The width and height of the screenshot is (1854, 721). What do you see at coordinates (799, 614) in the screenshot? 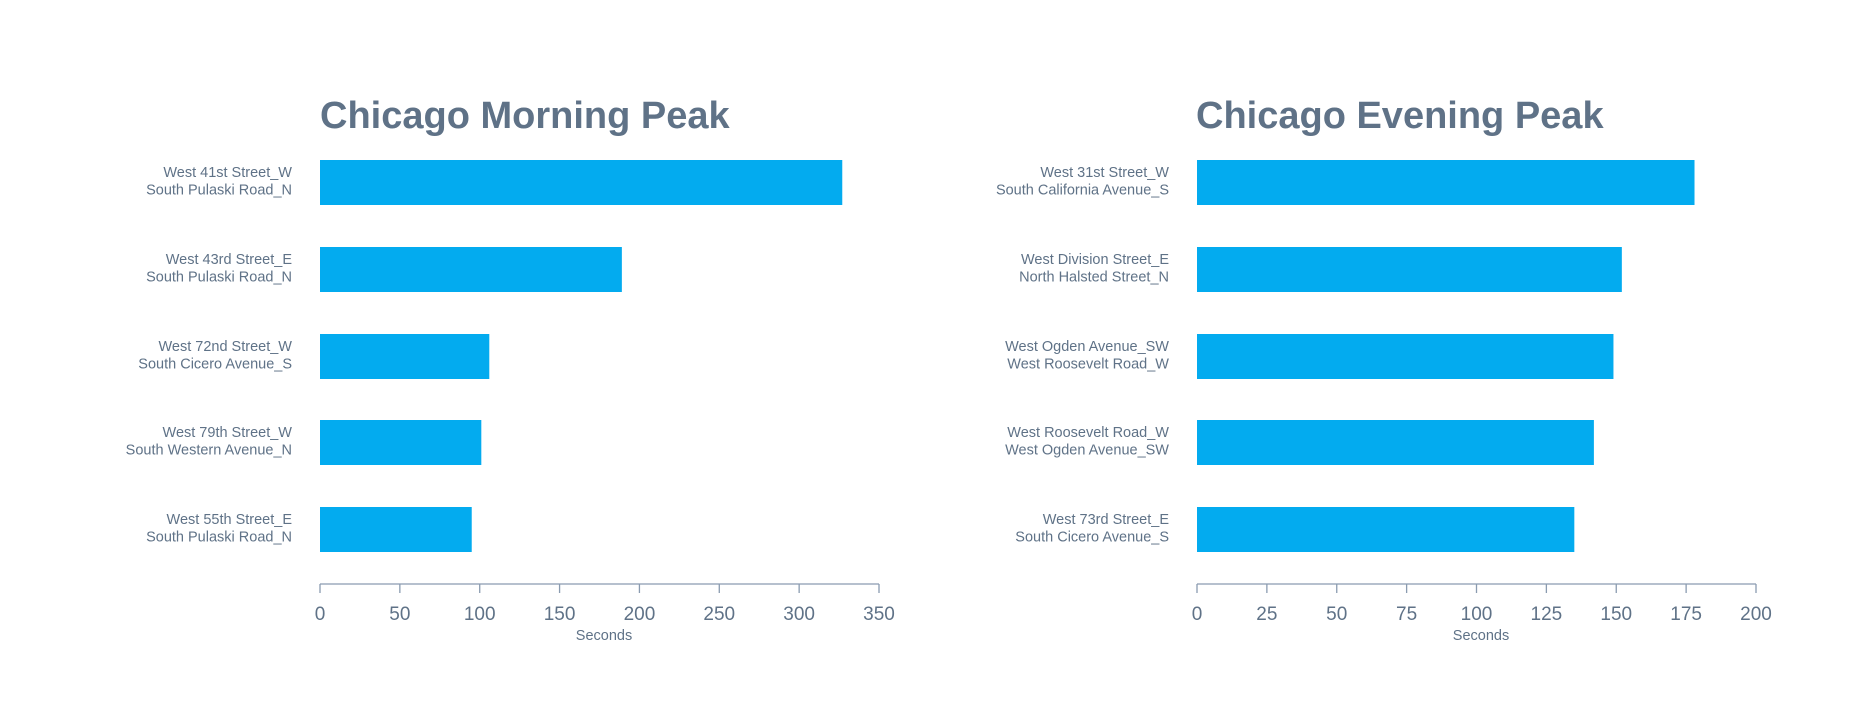
I see `x-tick-label: 300` at bounding box center [799, 614].